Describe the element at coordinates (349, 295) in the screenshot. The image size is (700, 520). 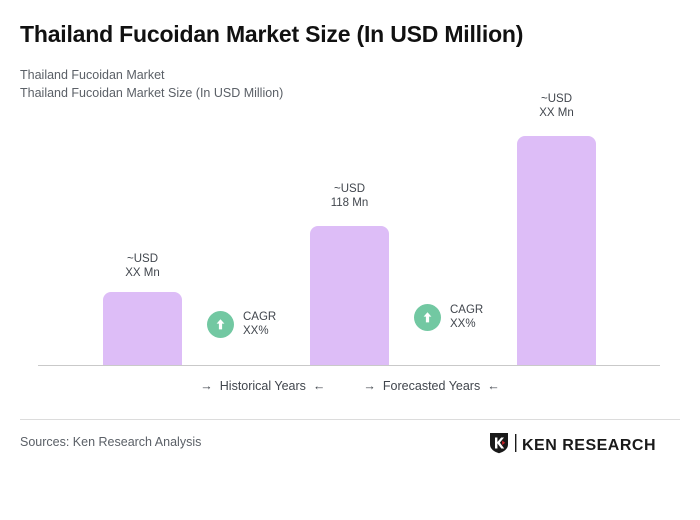
I see `bar-base-year` at that location.